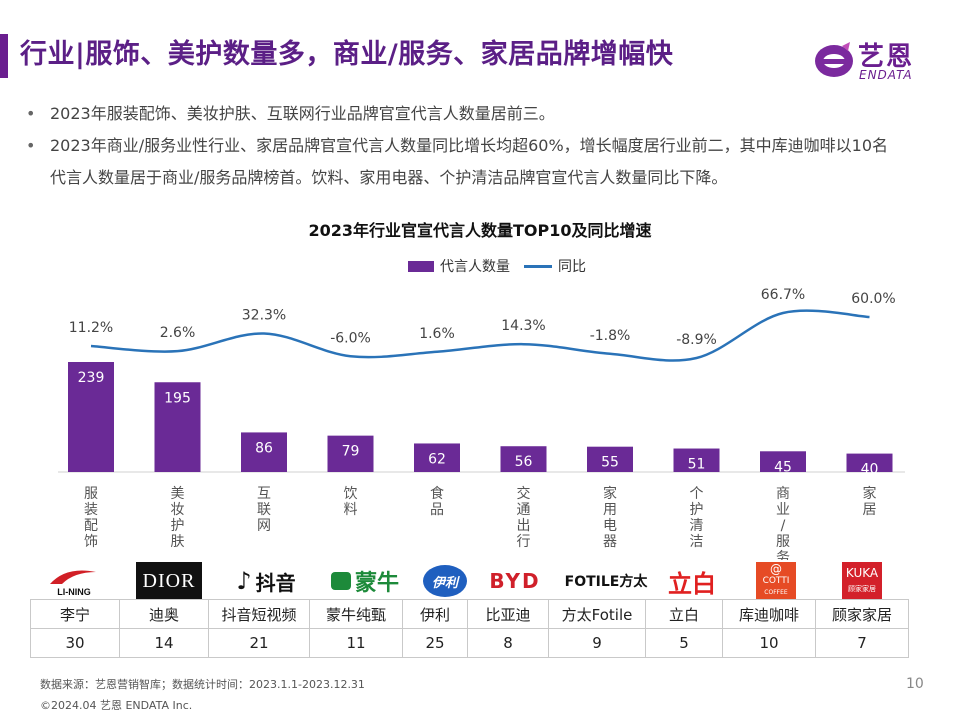 The width and height of the screenshot is (960, 720). I want to click on bar-value-label: 56, so click(524, 462).